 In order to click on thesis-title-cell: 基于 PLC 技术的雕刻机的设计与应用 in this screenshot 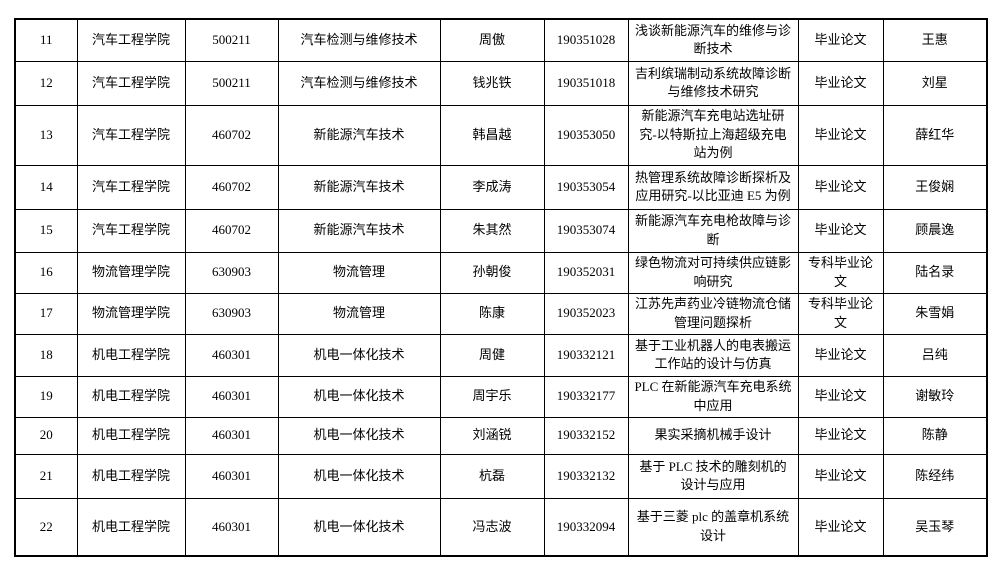, I will do `click(713, 476)`.